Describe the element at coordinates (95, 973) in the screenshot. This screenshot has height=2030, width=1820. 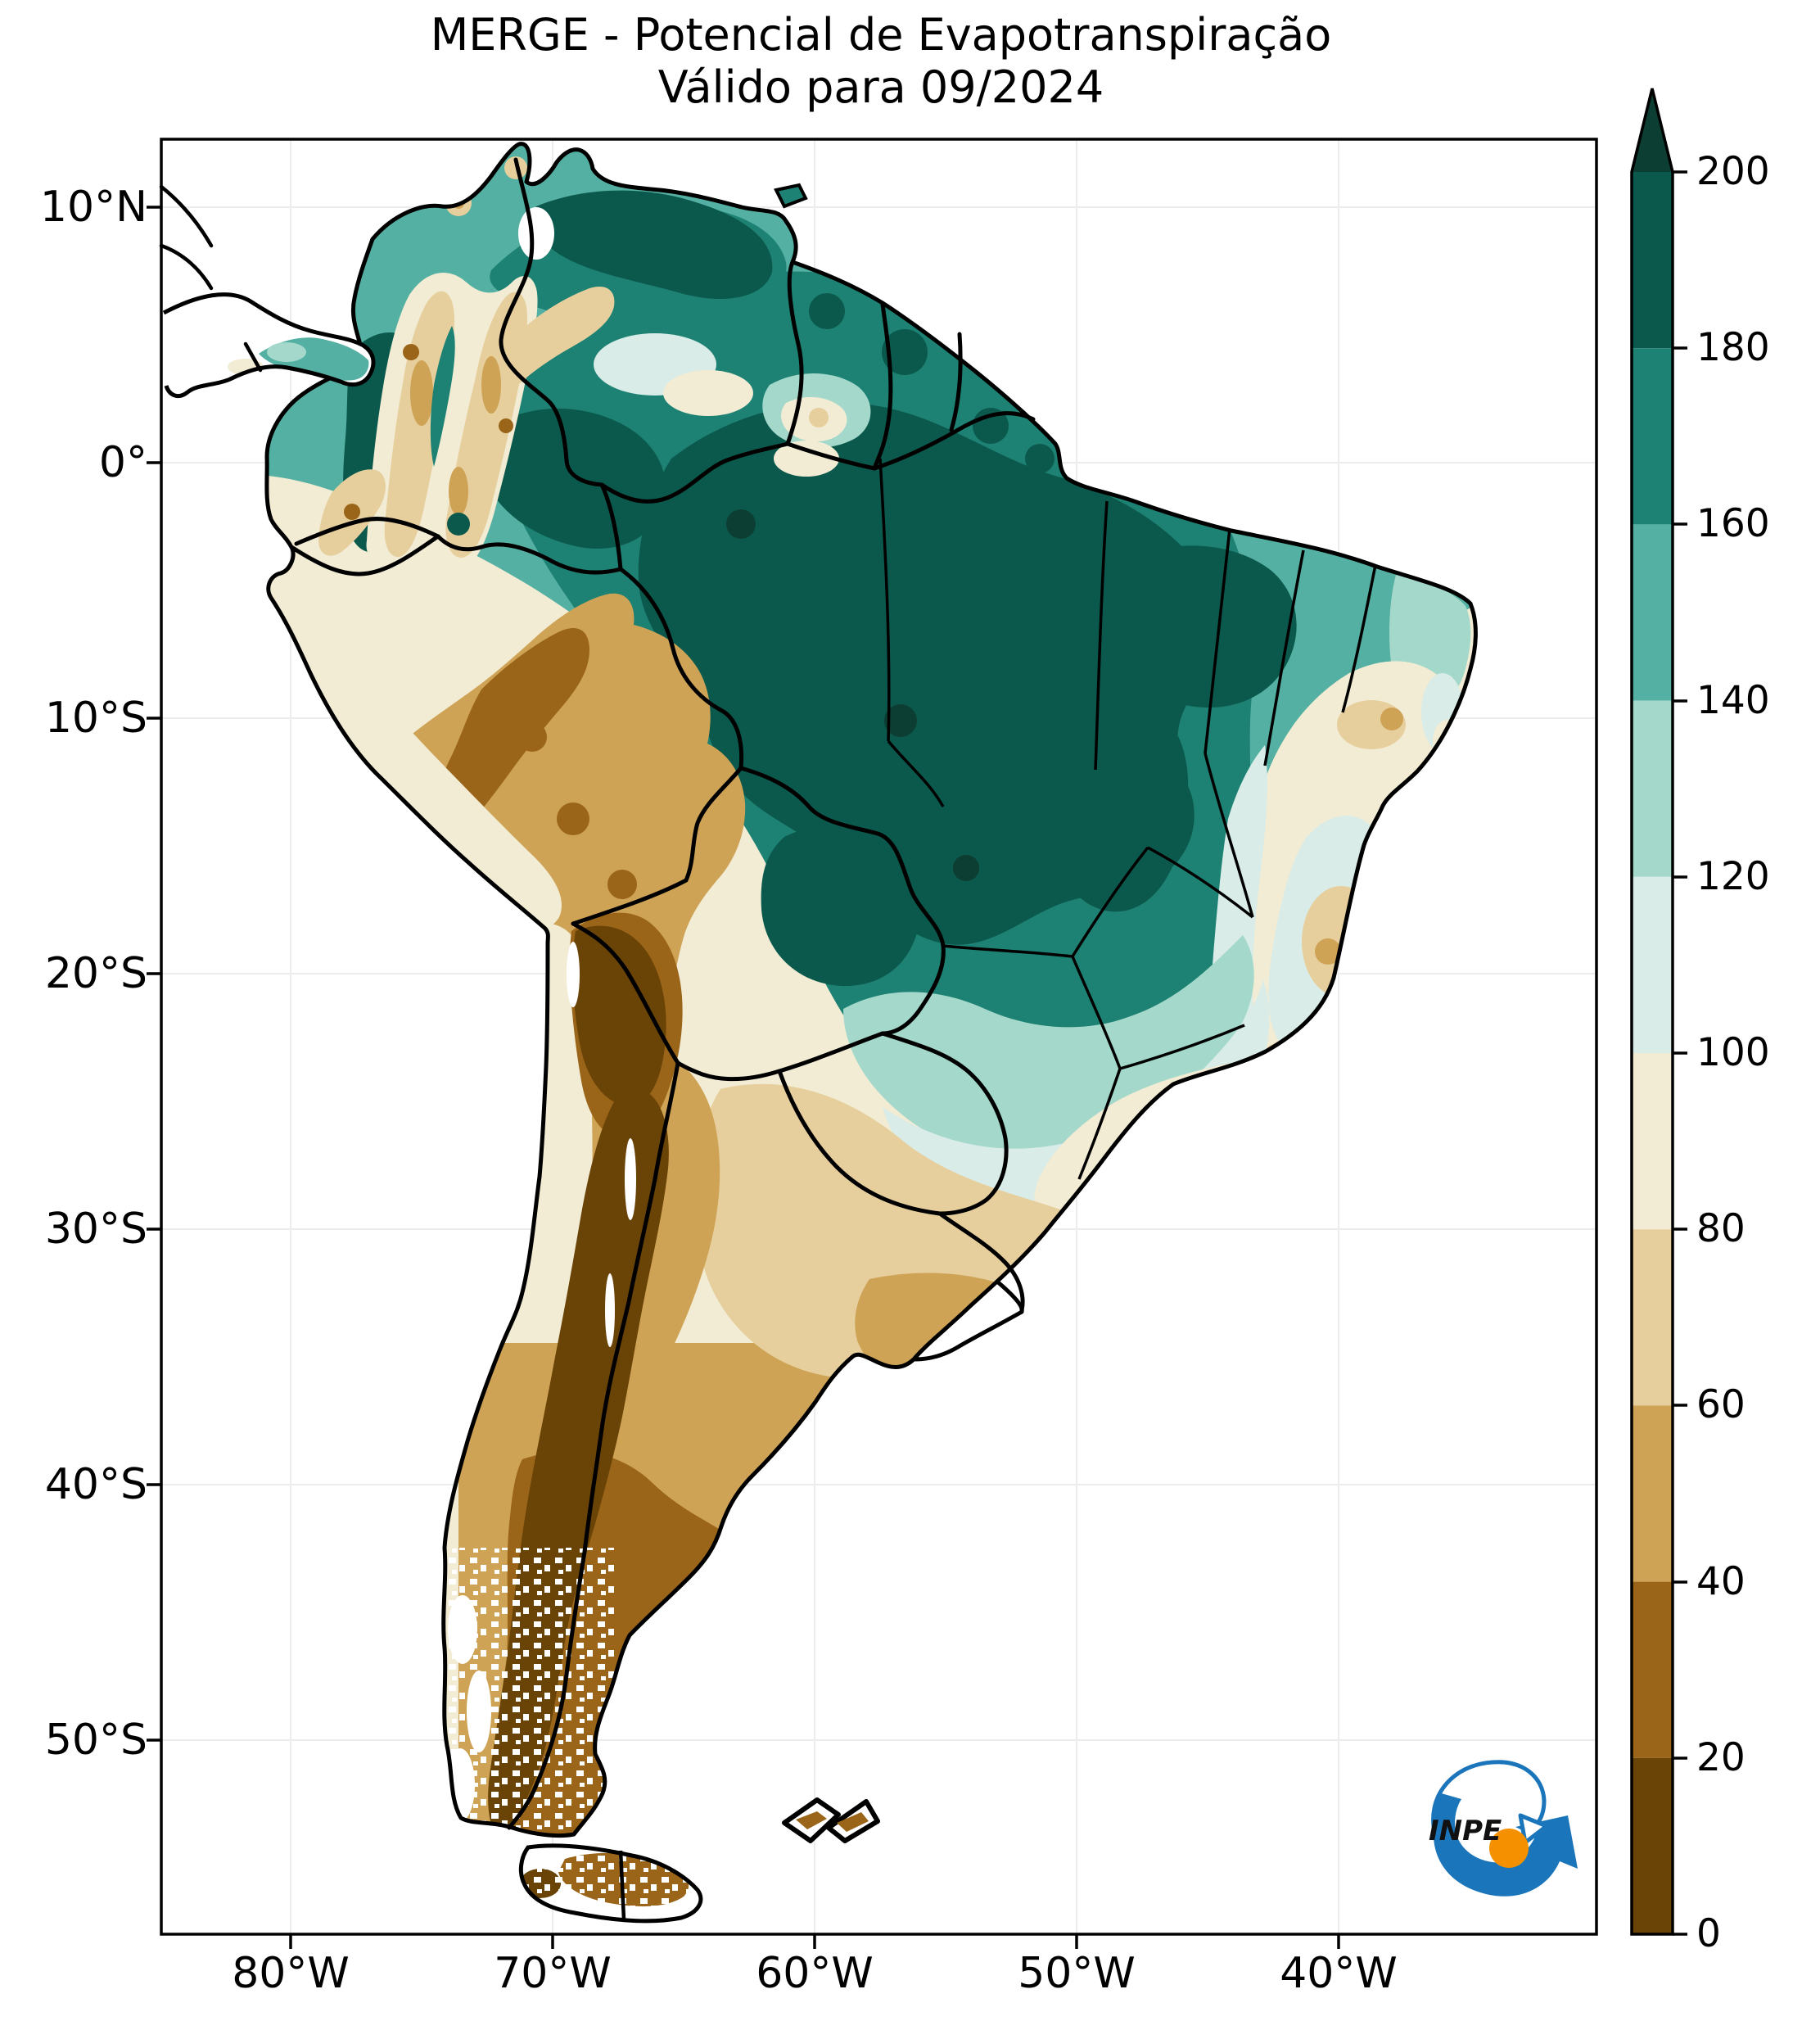
I see `y-tick-label-20s: 20°S` at that location.